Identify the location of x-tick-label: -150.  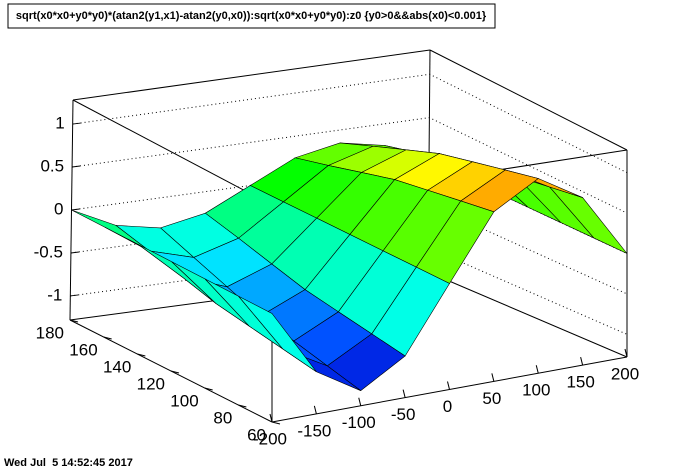
(314, 430).